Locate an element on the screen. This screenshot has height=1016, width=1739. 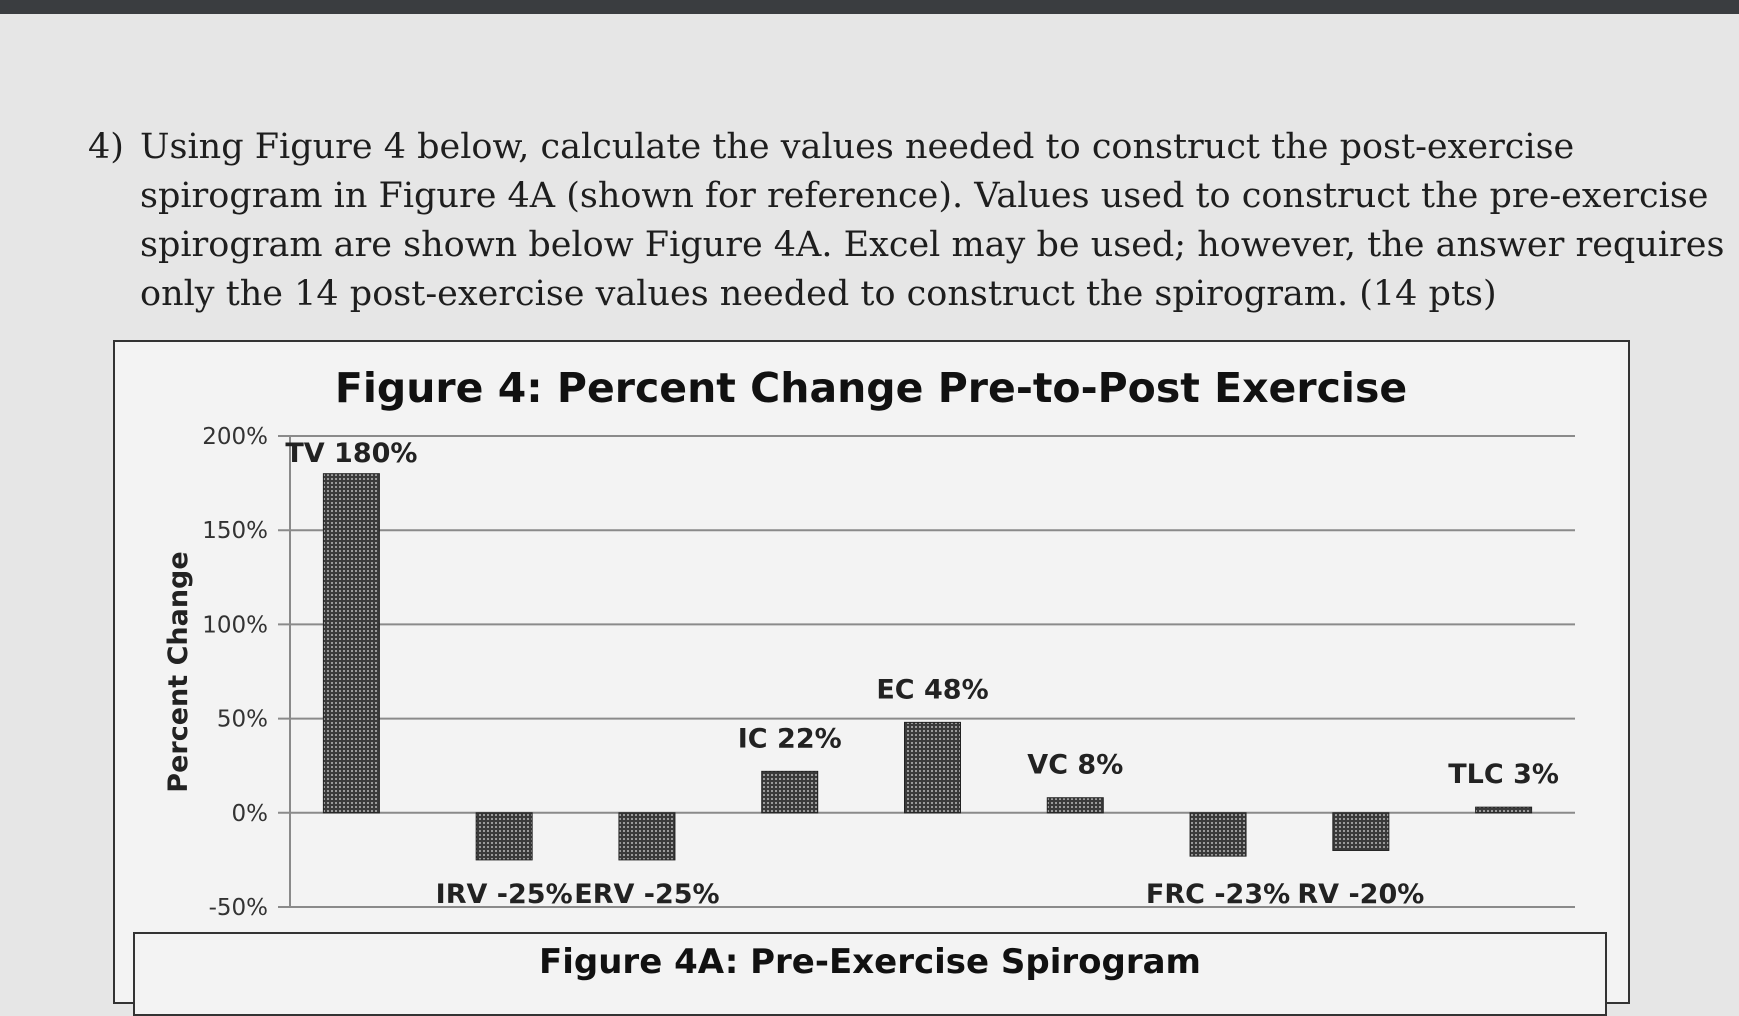
bar-tlc is located at coordinates (1504, 810).